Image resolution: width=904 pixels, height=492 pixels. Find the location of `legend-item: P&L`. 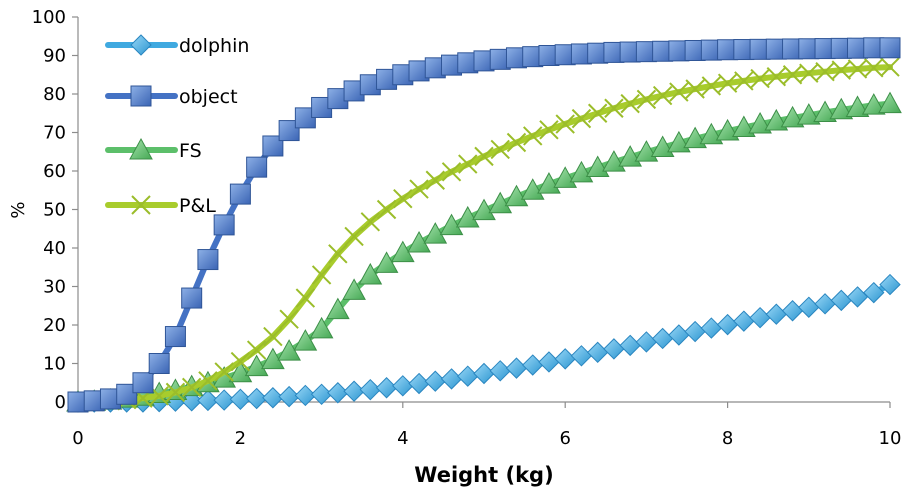

legend-item: P&L is located at coordinates (160, 206).